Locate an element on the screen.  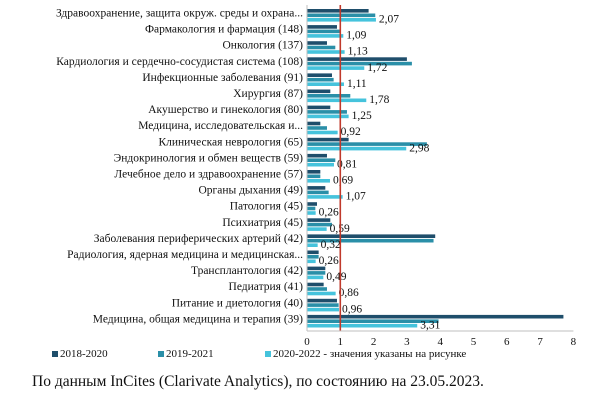
x-tick-label: 4 is located at coordinates (440, 342).